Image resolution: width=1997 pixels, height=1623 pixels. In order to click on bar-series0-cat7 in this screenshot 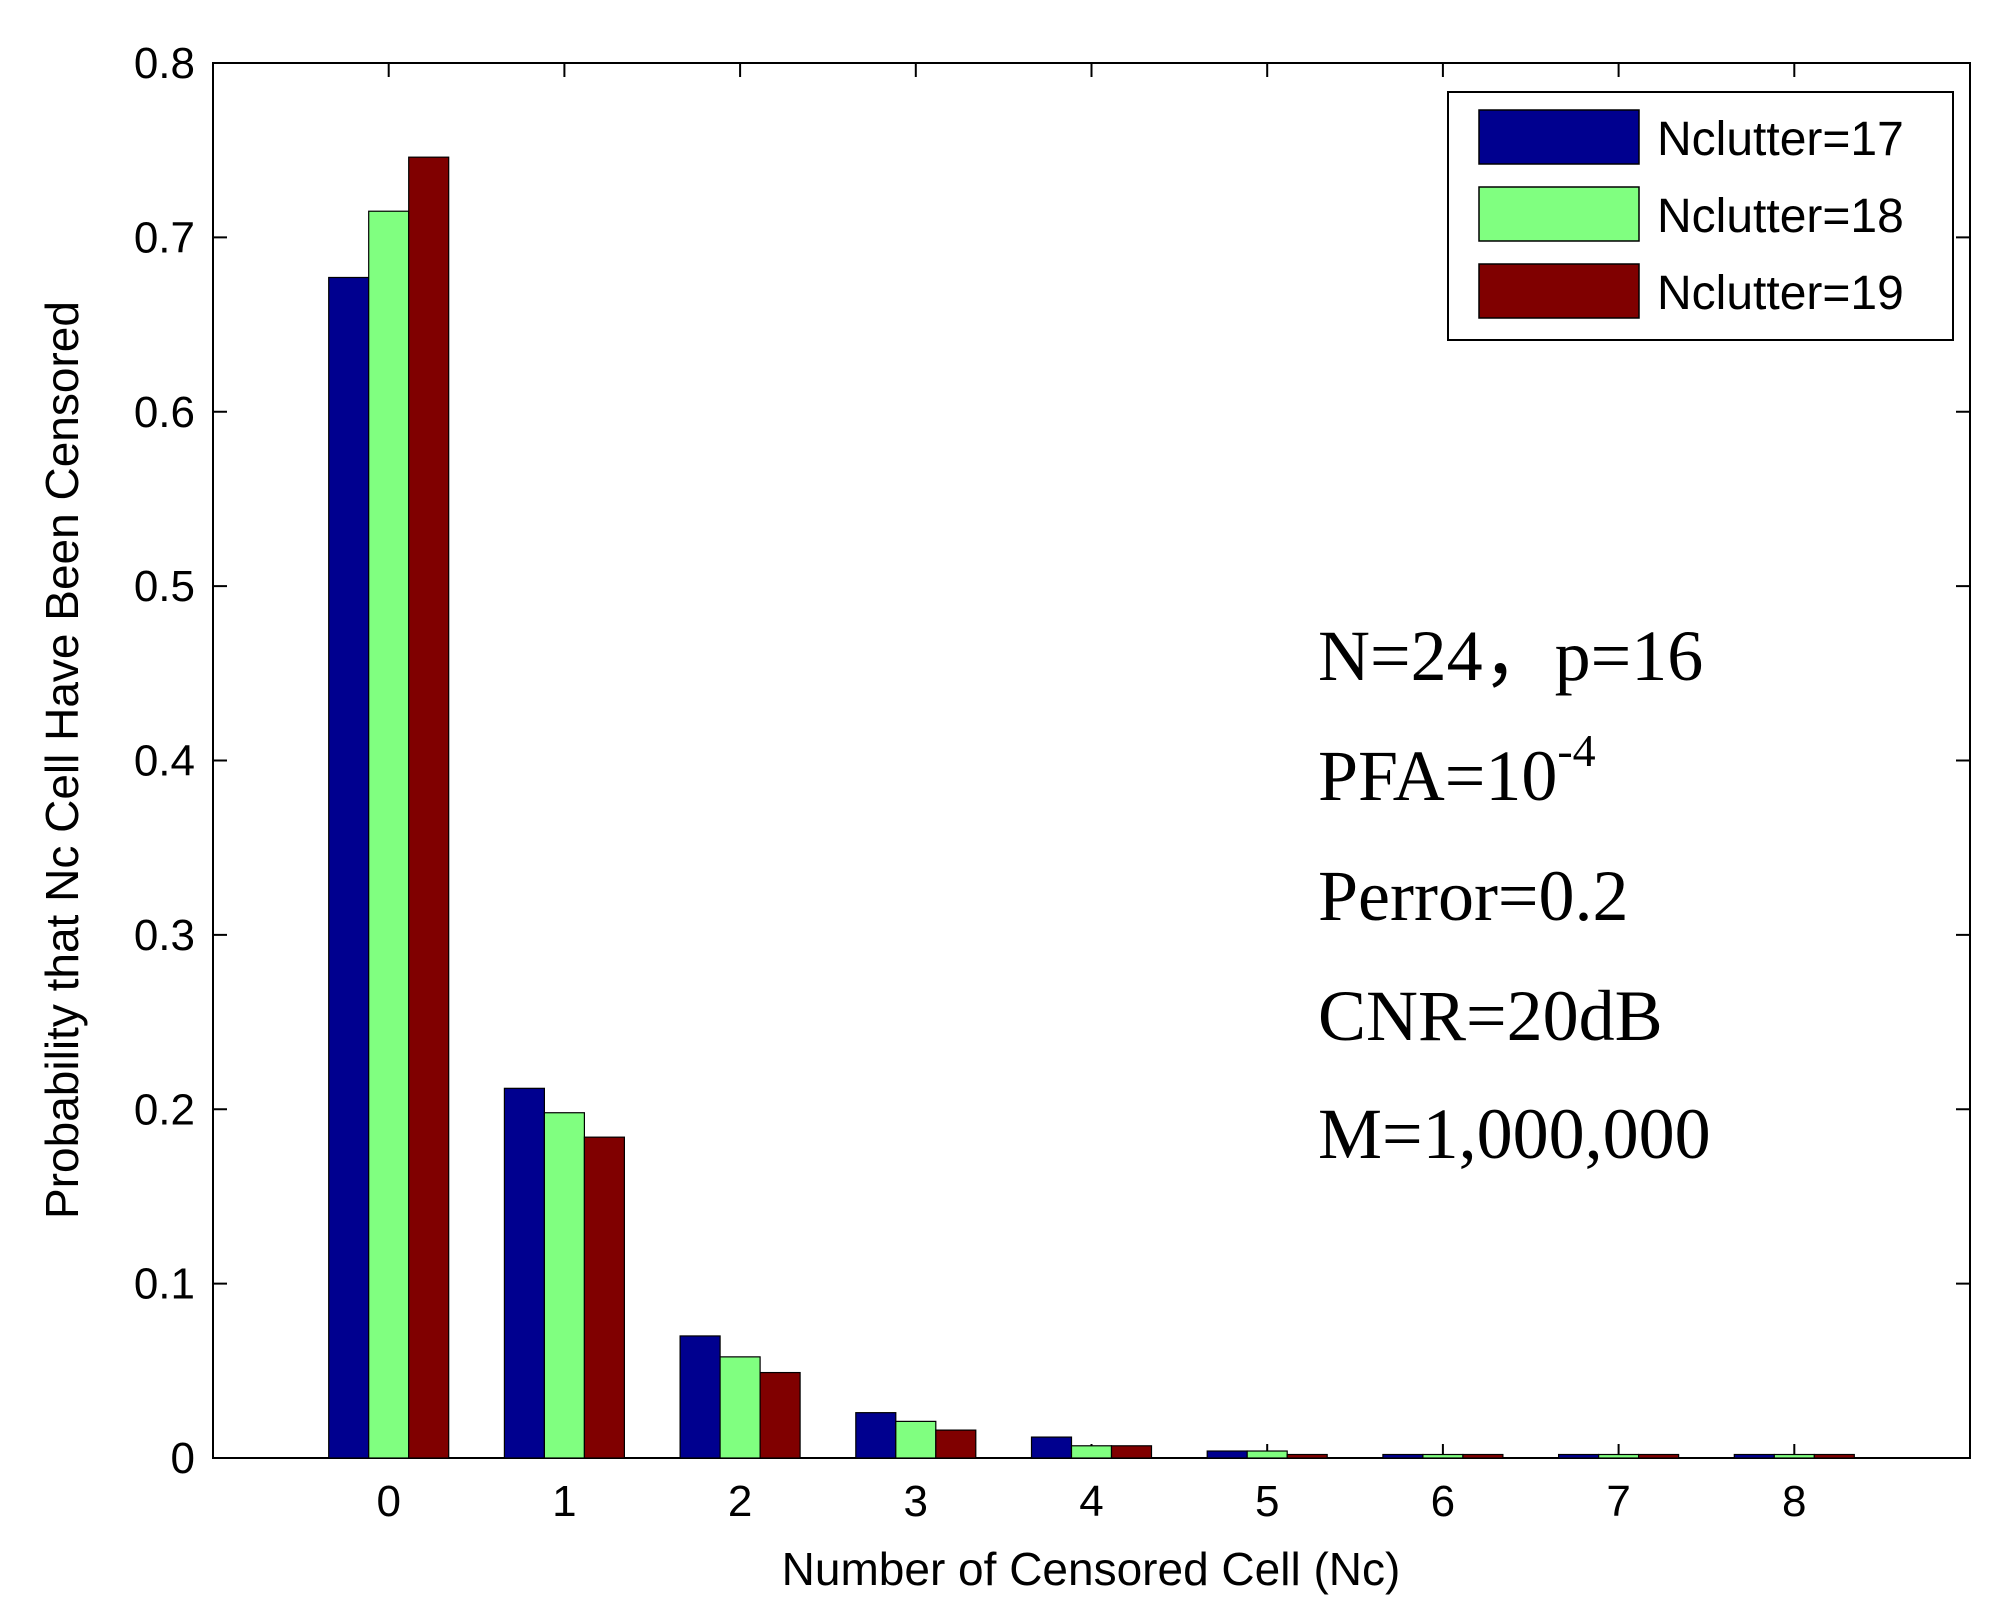, I will do `click(1578, 1456)`.